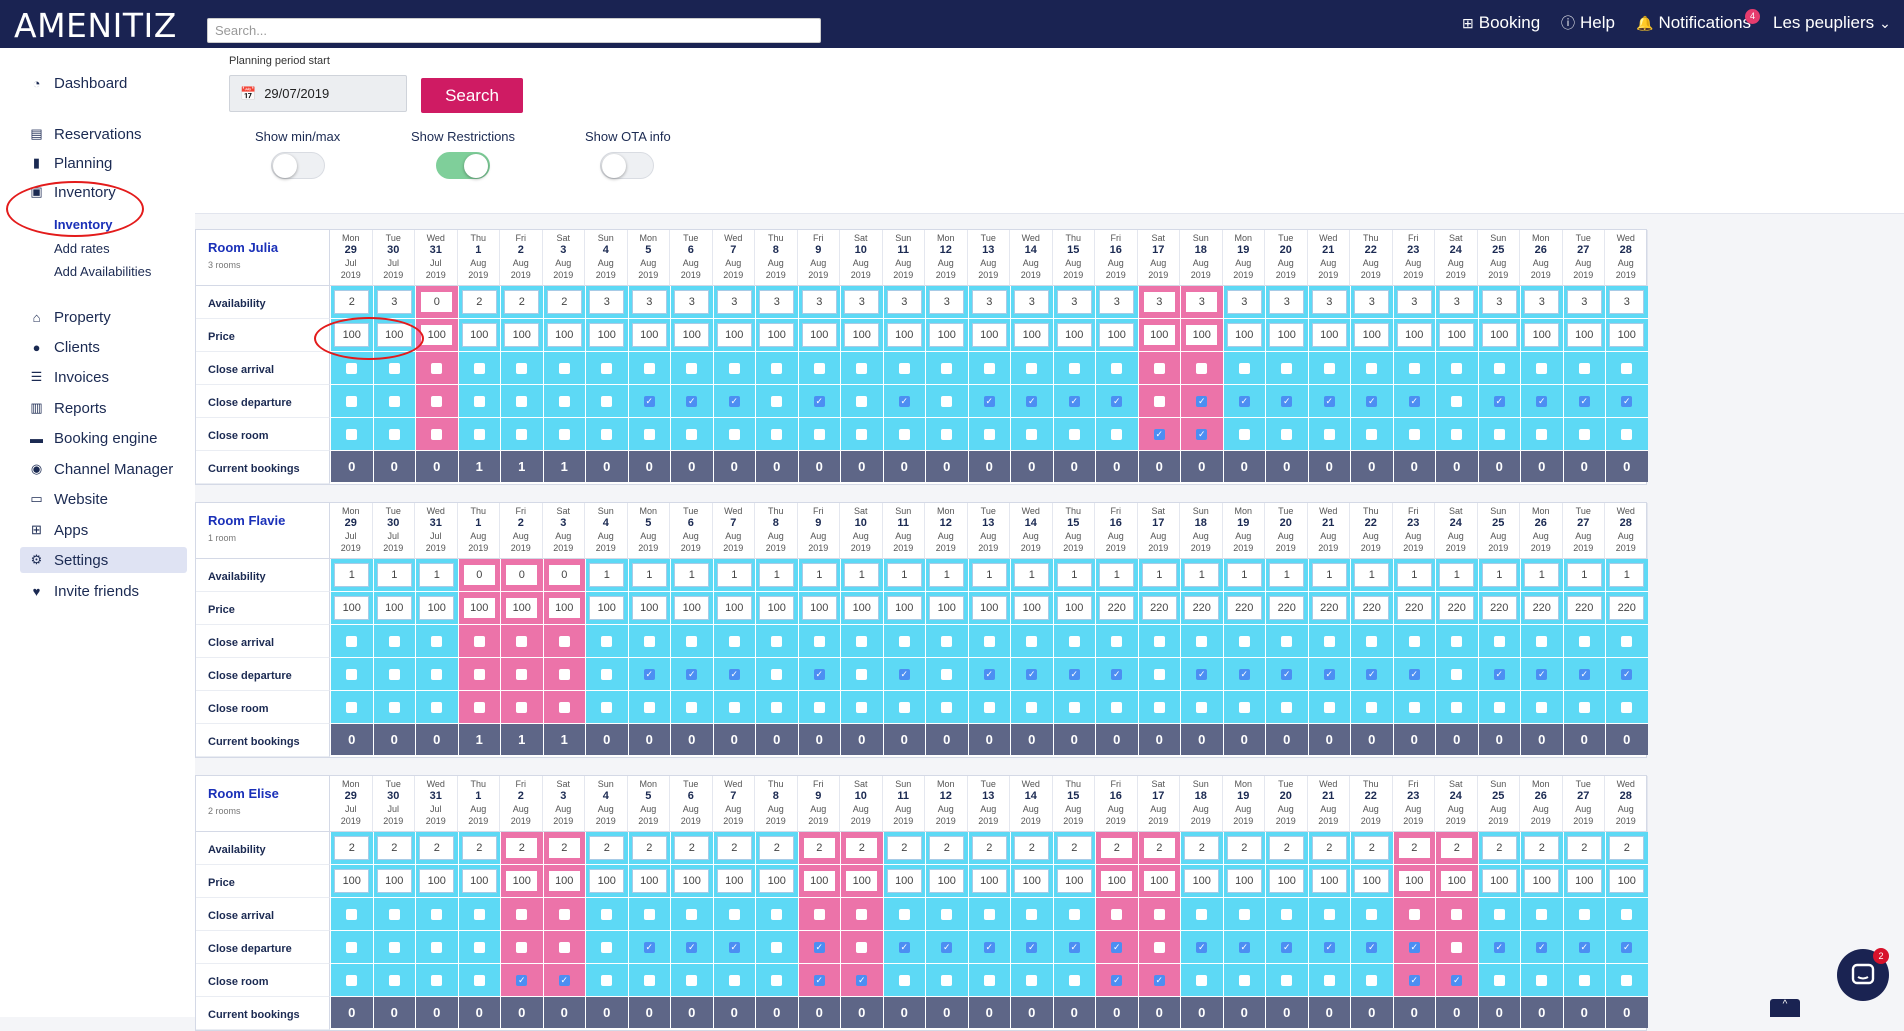 Image resolution: width=1904 pixels, height=1031 pixels. What do you see at coordinates (1832, 22) in the screenshot?
I see `user-menu: Les peupliers ⌄` at bounding box center [1832, 22].